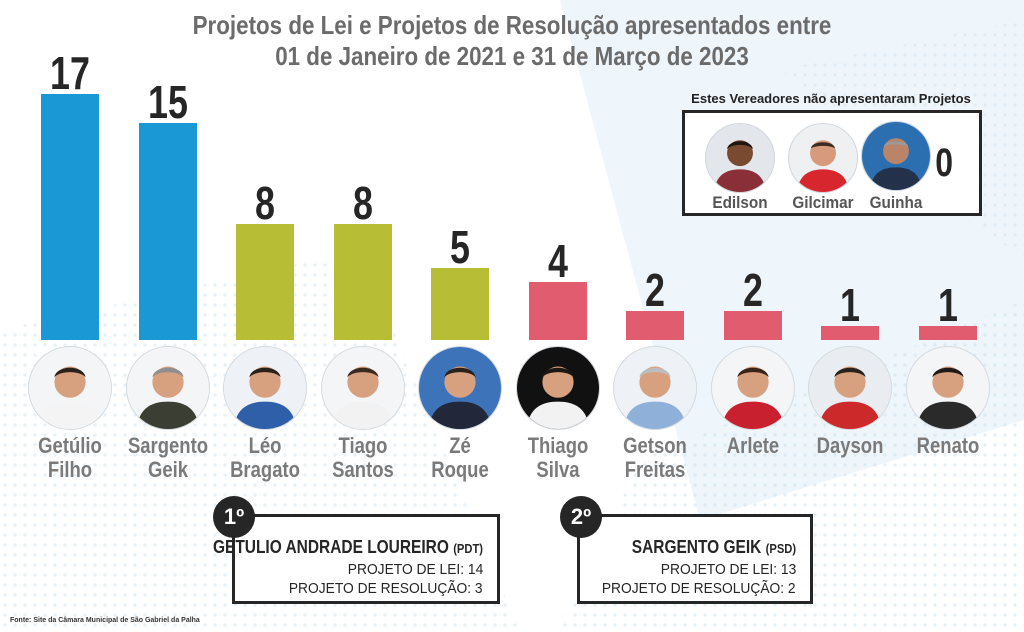 This screenshot has height=632, width=1024. What do you see at coordinates (415, 569) in the screenshot?
I see `highlight-law-projects: PROJETO DE LEI: 14` at bounding box center [415, 569].